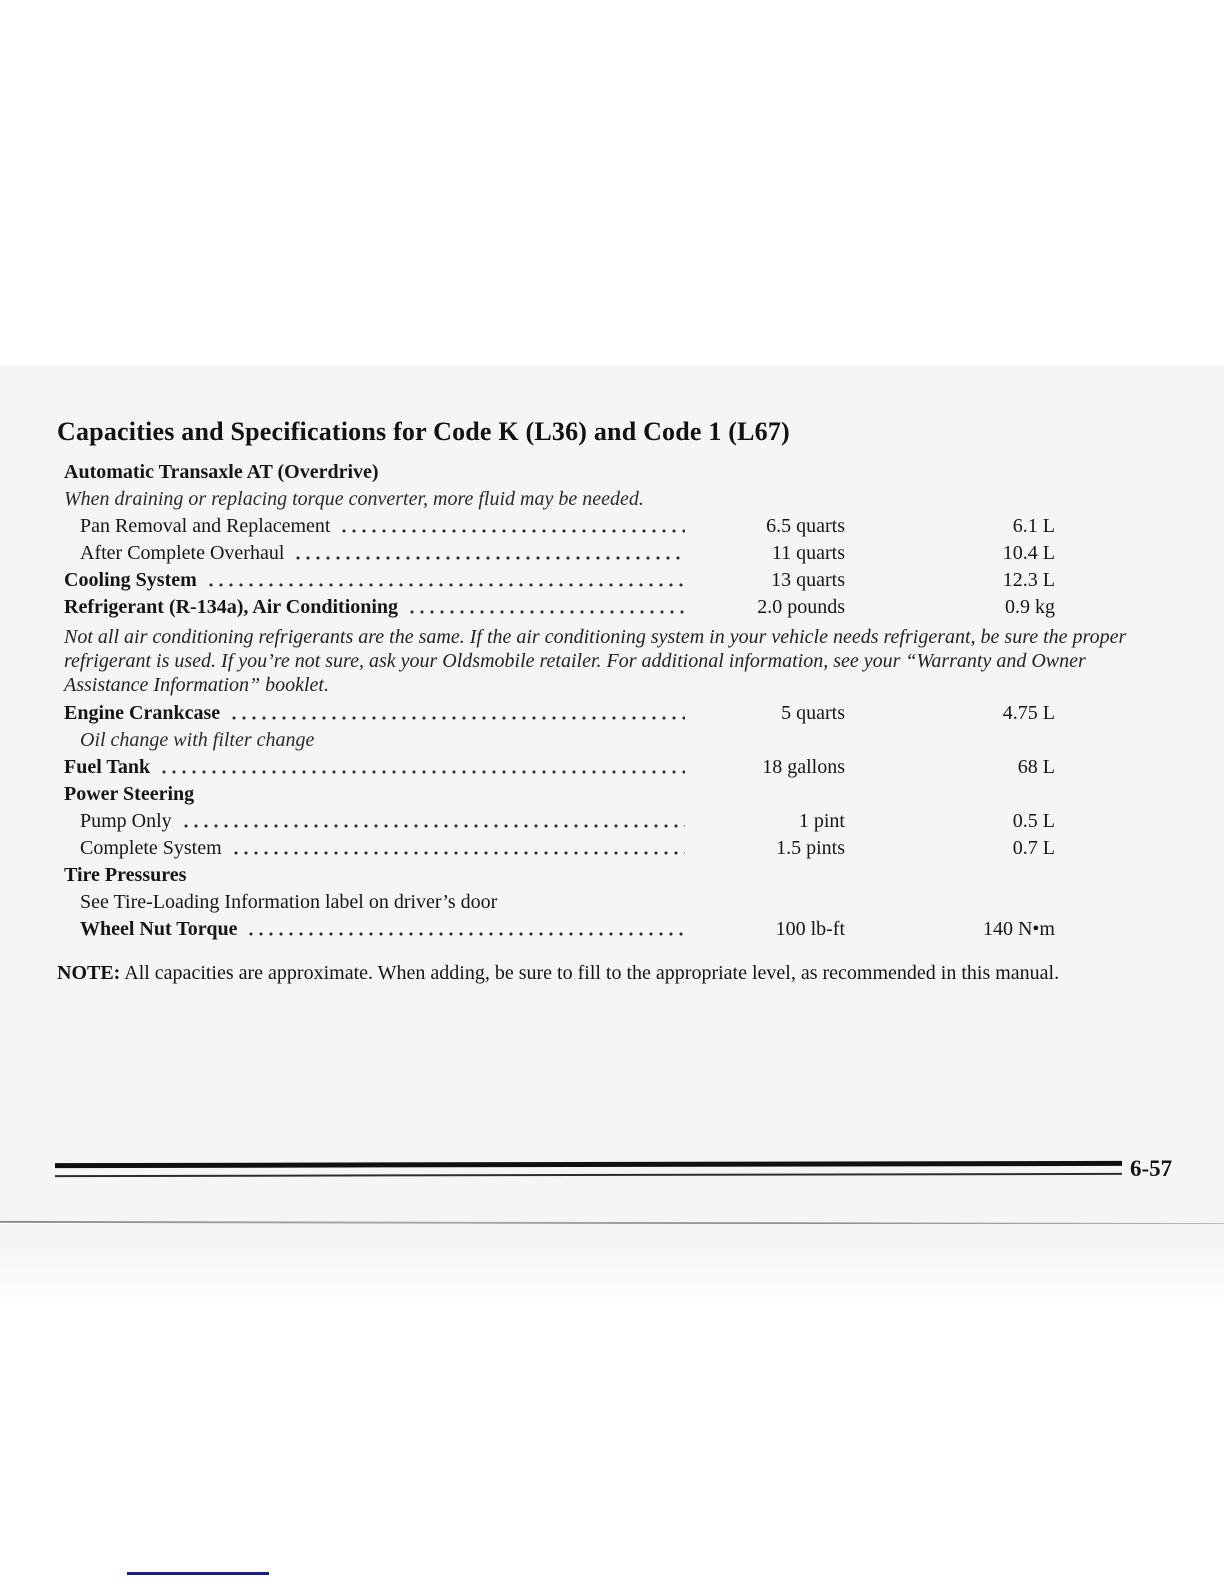 This screenshot has width=1224, height=1584. Describe the element at coordinates (205, 526) in the screenshot. I see `spec-label: Pan Removal and Replacement` at that location.